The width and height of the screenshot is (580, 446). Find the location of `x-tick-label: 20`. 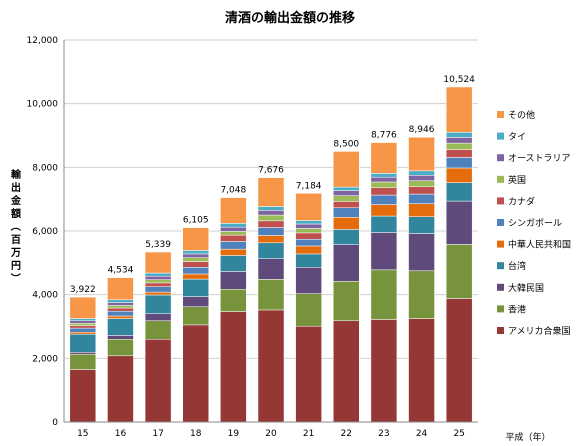

x-tick-label: 20 is located at coordinates (271, 434).